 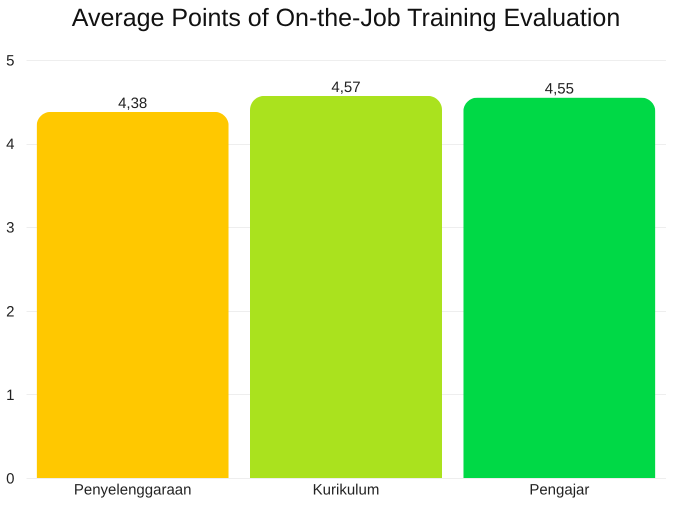 I want to click on y-tick-label: 4, so click(x=10, y=145).